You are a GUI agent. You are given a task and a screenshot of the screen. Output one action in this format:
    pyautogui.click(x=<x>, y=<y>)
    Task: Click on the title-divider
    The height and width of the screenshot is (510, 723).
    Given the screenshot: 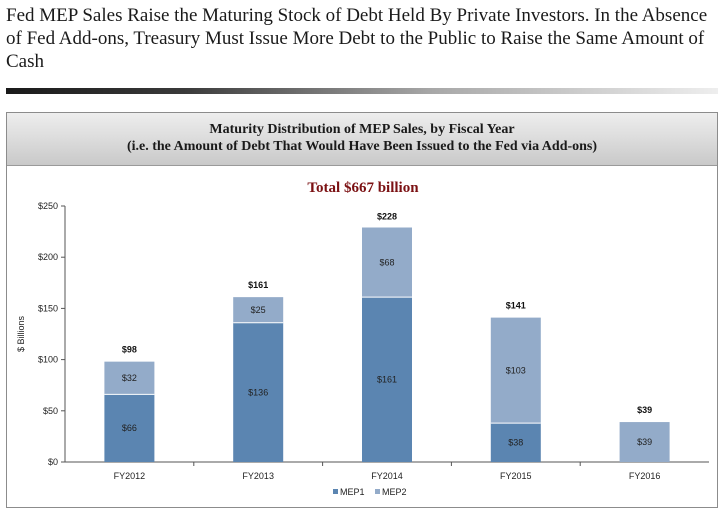 What is the action you would take?
    pyautogui.click(x=362, y=91)
    